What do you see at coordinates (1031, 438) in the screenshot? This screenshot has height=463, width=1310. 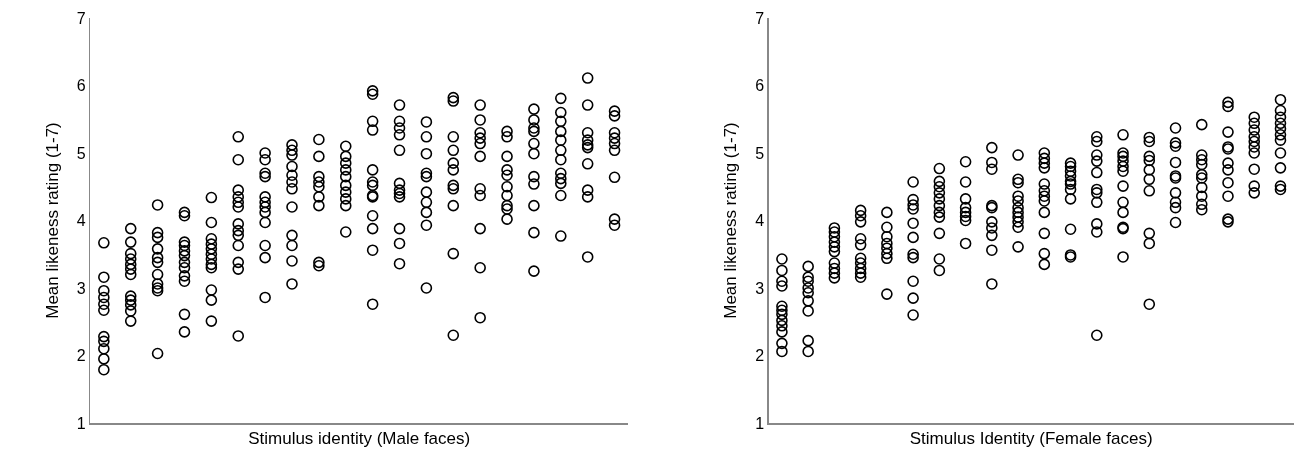 I see `x-axis-title: Stimulus Identity (Female faces)` at bounding box center [1031, 438].